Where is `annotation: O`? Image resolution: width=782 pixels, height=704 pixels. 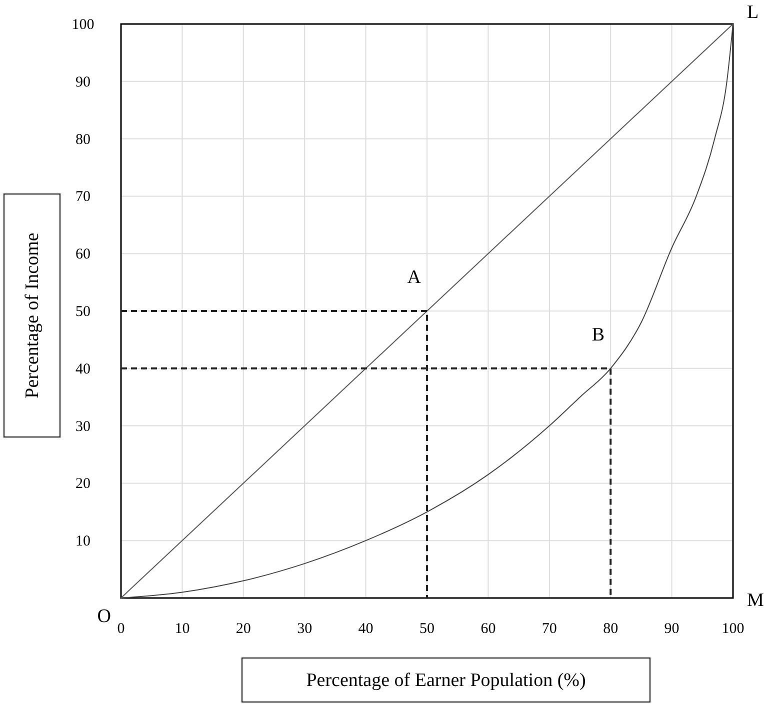
annotation: O is located at coordinates (104, 616).